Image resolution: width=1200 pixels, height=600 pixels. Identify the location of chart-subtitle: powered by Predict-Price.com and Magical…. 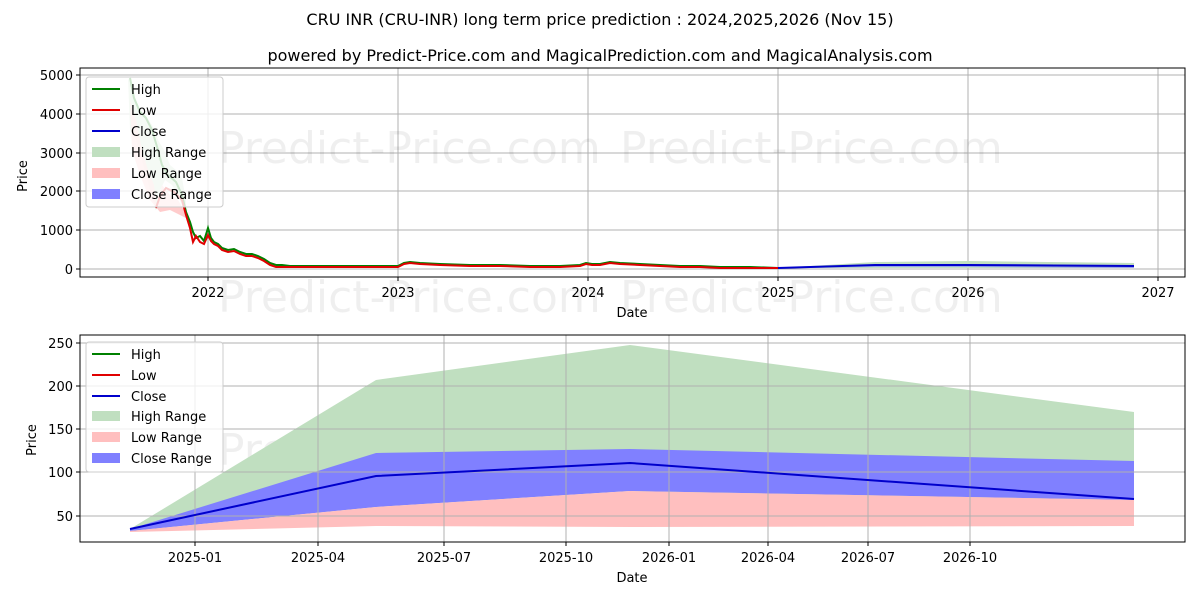
(600, 55).